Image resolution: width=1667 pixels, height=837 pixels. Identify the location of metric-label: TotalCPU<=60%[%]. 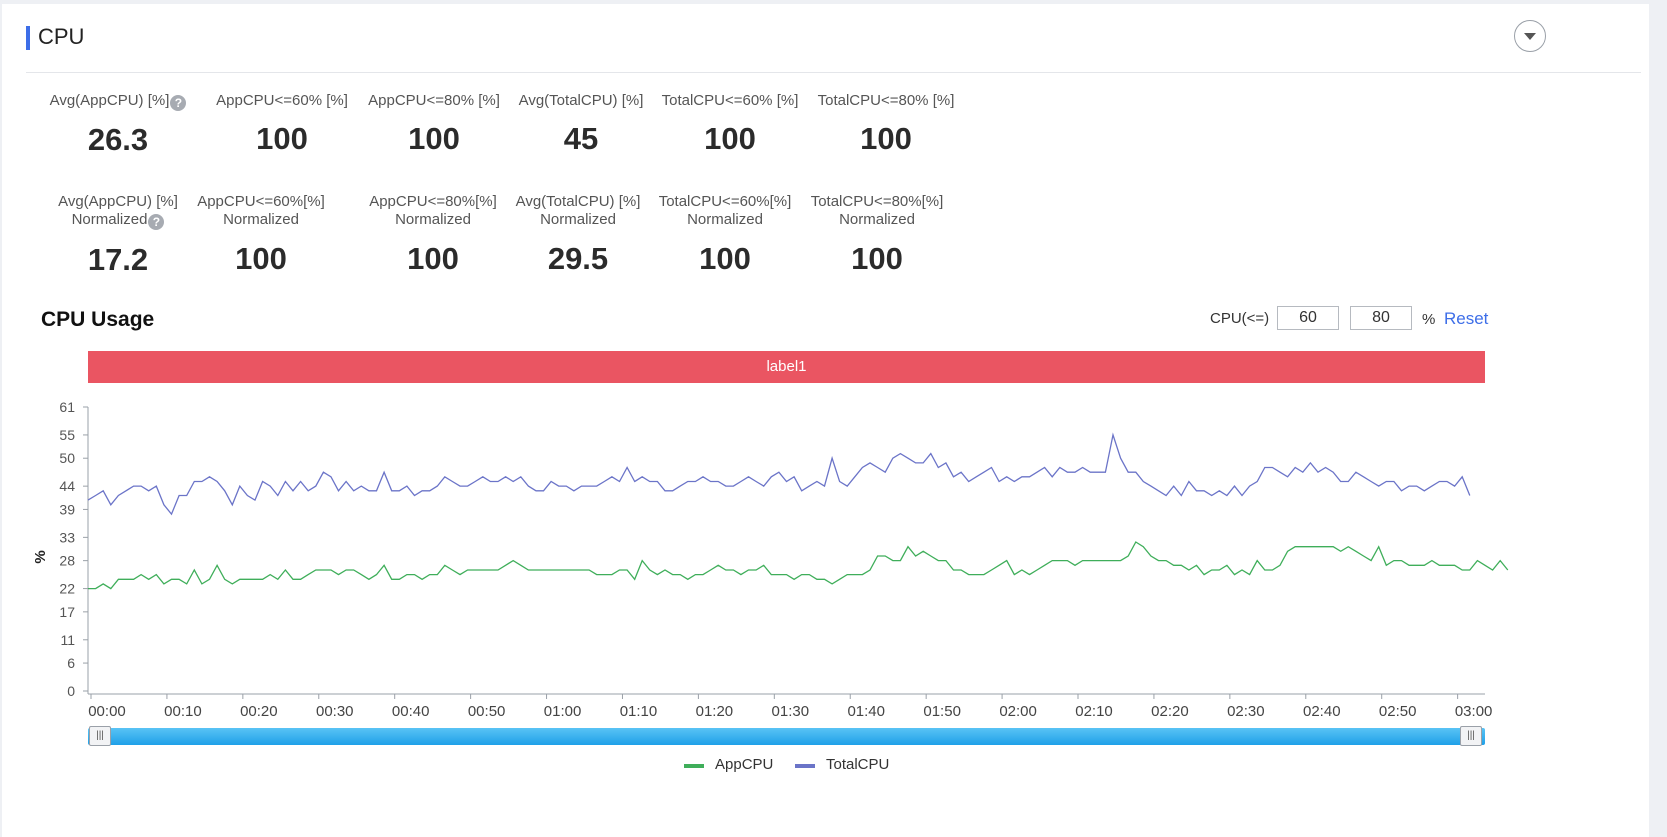
(725, 201).